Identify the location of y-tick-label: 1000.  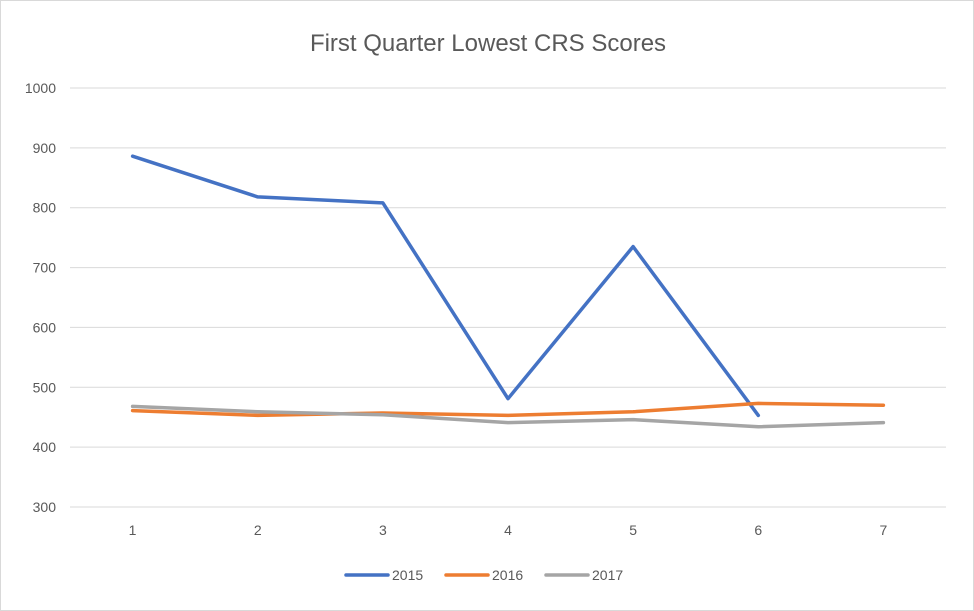
(40, 88).